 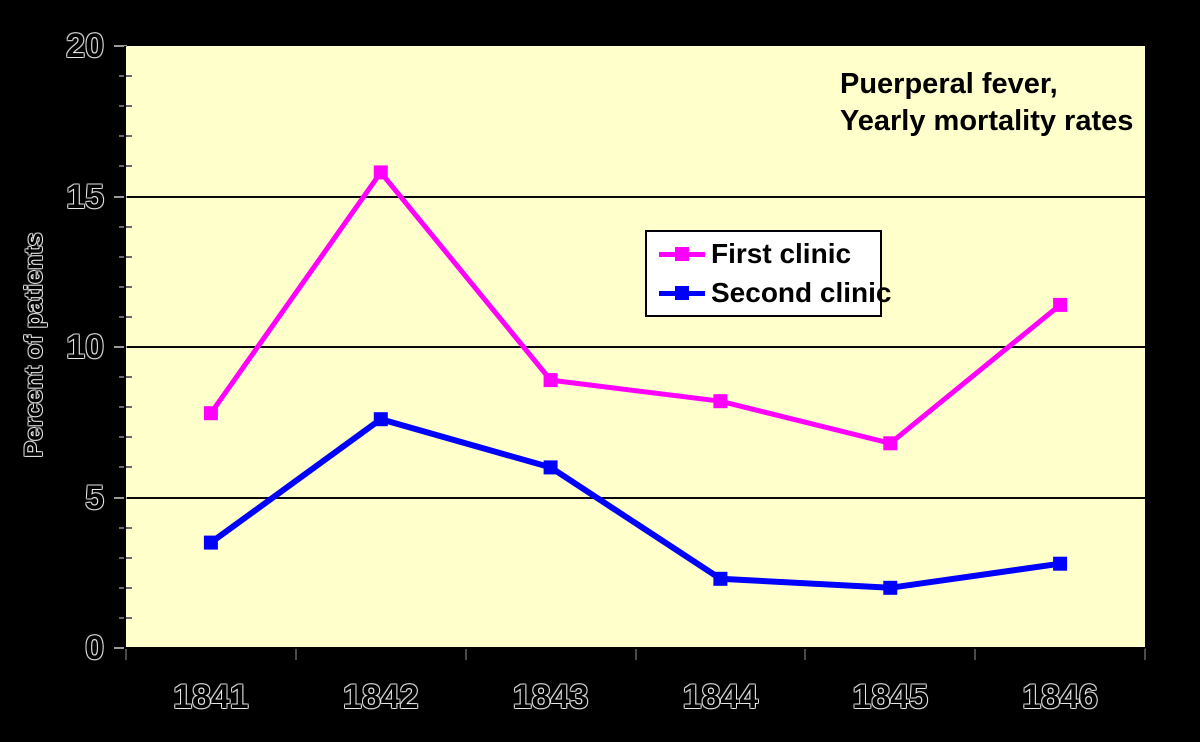 I want to click on legend-item-first-clinic: First clinic, so click(x=769, y=254).